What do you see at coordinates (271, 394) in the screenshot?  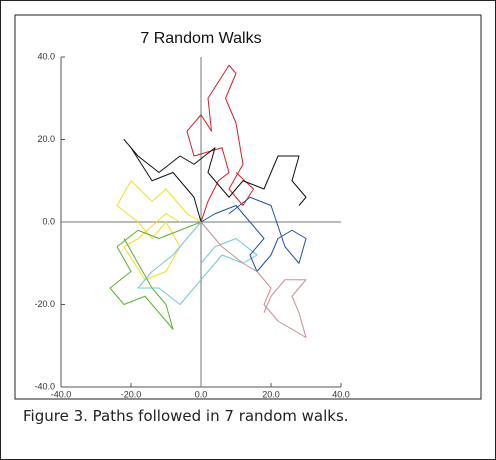 I see `x-tick-label: 20.0` at bounding box center [271, 394].